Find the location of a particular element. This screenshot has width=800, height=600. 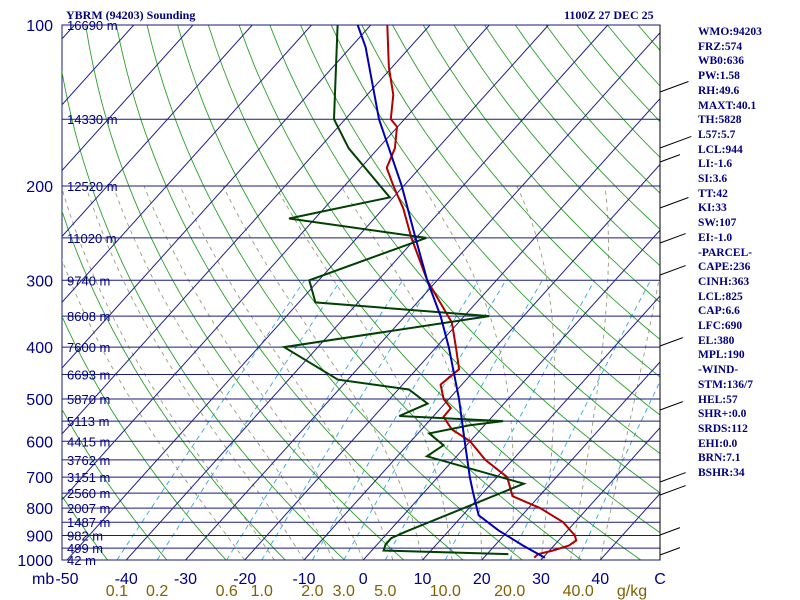

height-label: 5113 m is located at coordinates (88, 421).